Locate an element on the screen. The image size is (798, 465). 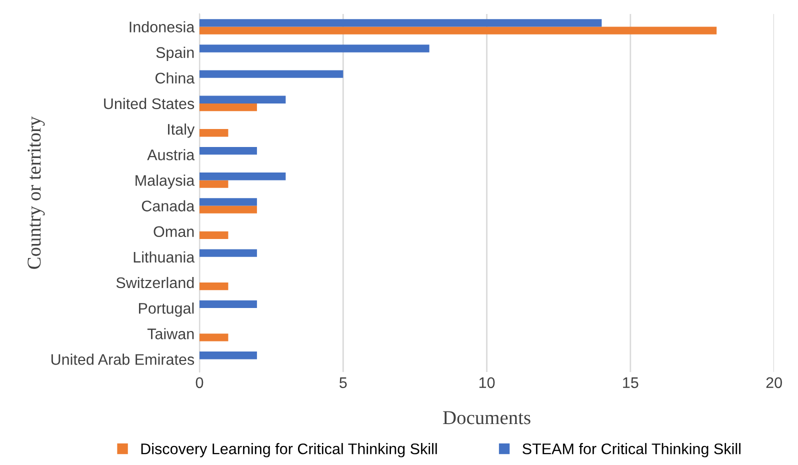
legend-label: Discovery Learning for Critical Thinking Skill is located at coordinates (289, 450).